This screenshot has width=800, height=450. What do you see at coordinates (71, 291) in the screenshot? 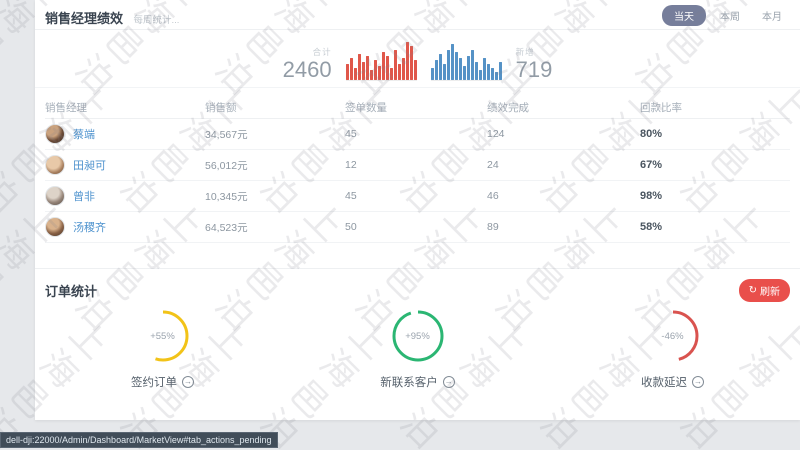
I see `orders-section-title: 订单统计` at bounding box center [71, 291].